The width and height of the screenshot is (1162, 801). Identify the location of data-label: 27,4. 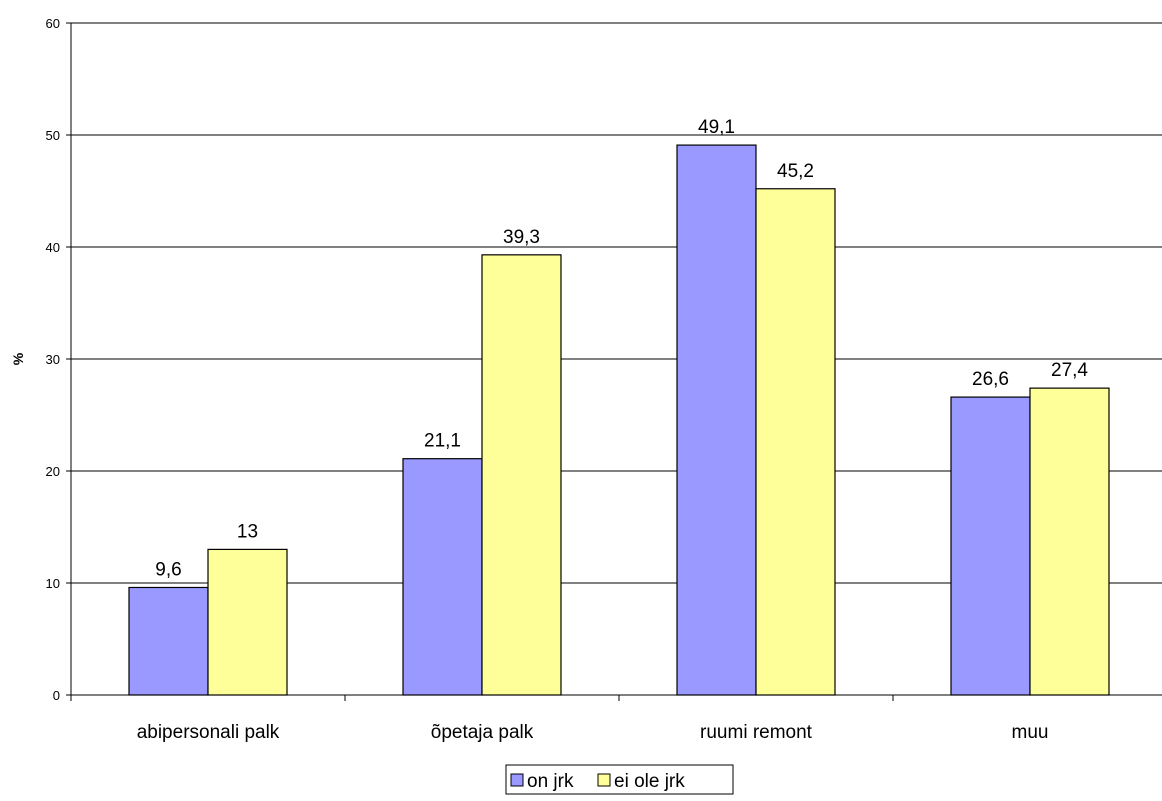
(1069, 370).